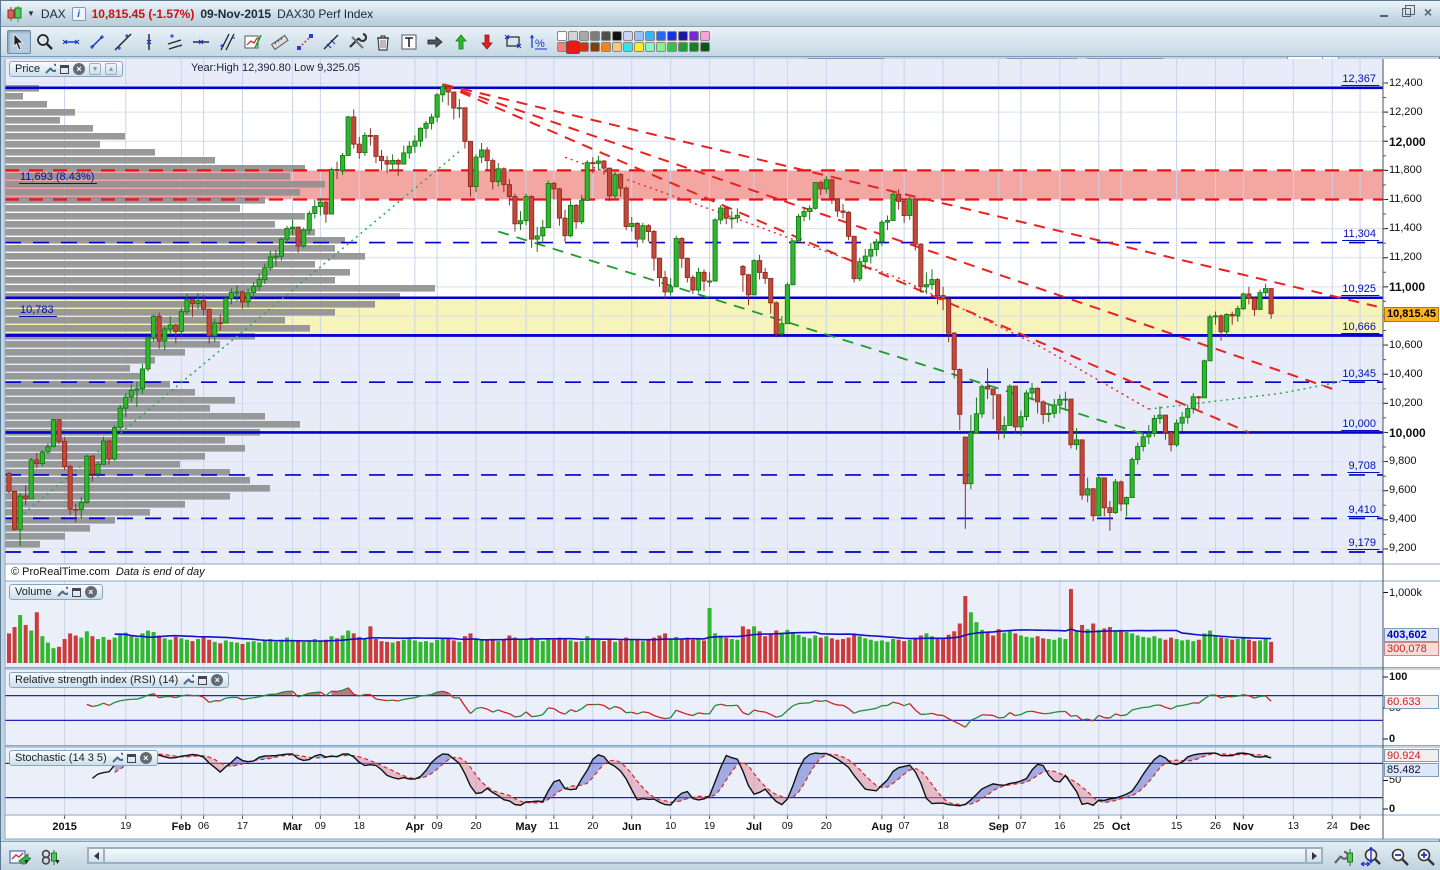 The width and height of the screenshot is (1440, 870). I want to click on restore-button, so click(1407, 12).